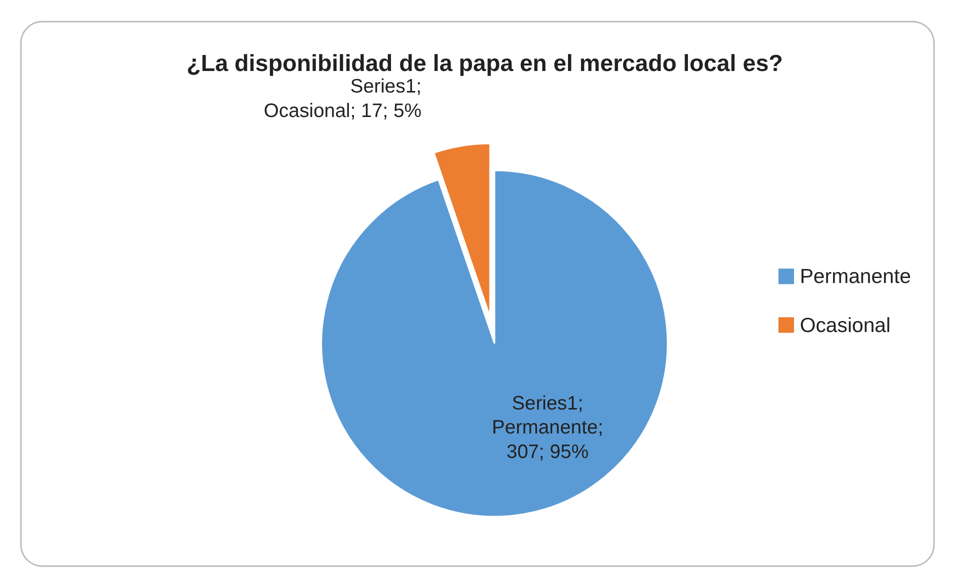 This screenshot has width=953, height=580. I want to click on data-label: Series1; Ocasional; 17; 5%, so click(343, 99).